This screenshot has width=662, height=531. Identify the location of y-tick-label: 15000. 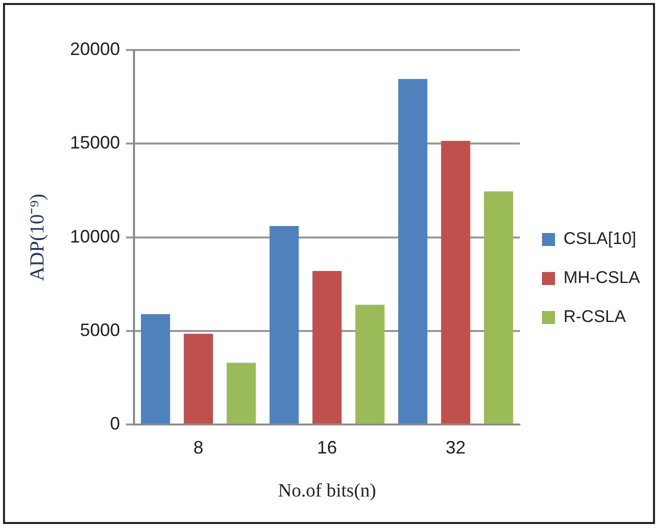
(95, 142).